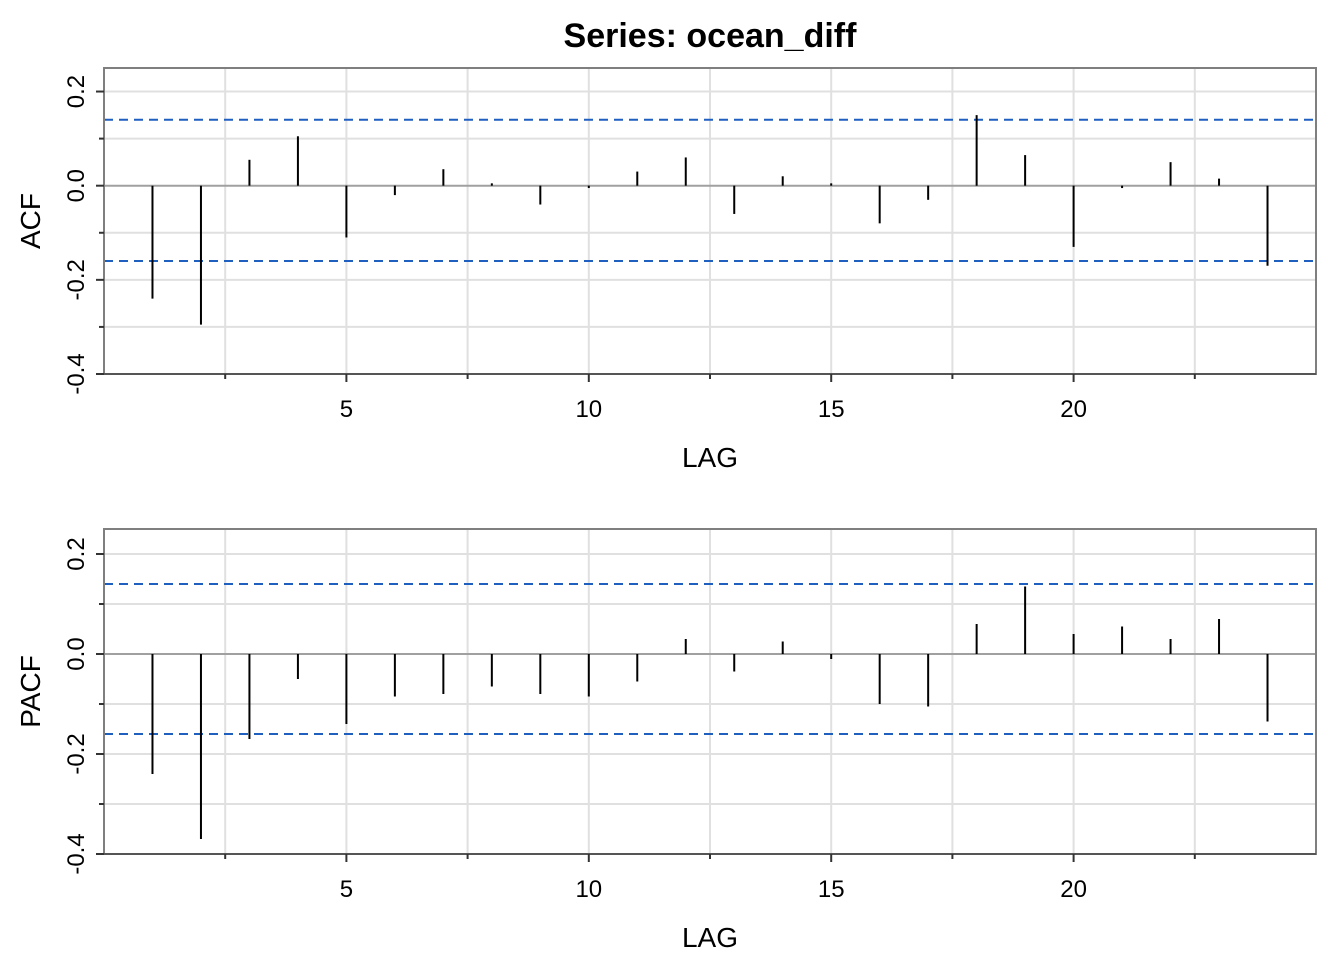 This screenshot has width=1344, height=960. What do you see at coordinates (30, 221) in the screenshot?
I see `y-axis-label: ACF` at bounding box center [30, 221].